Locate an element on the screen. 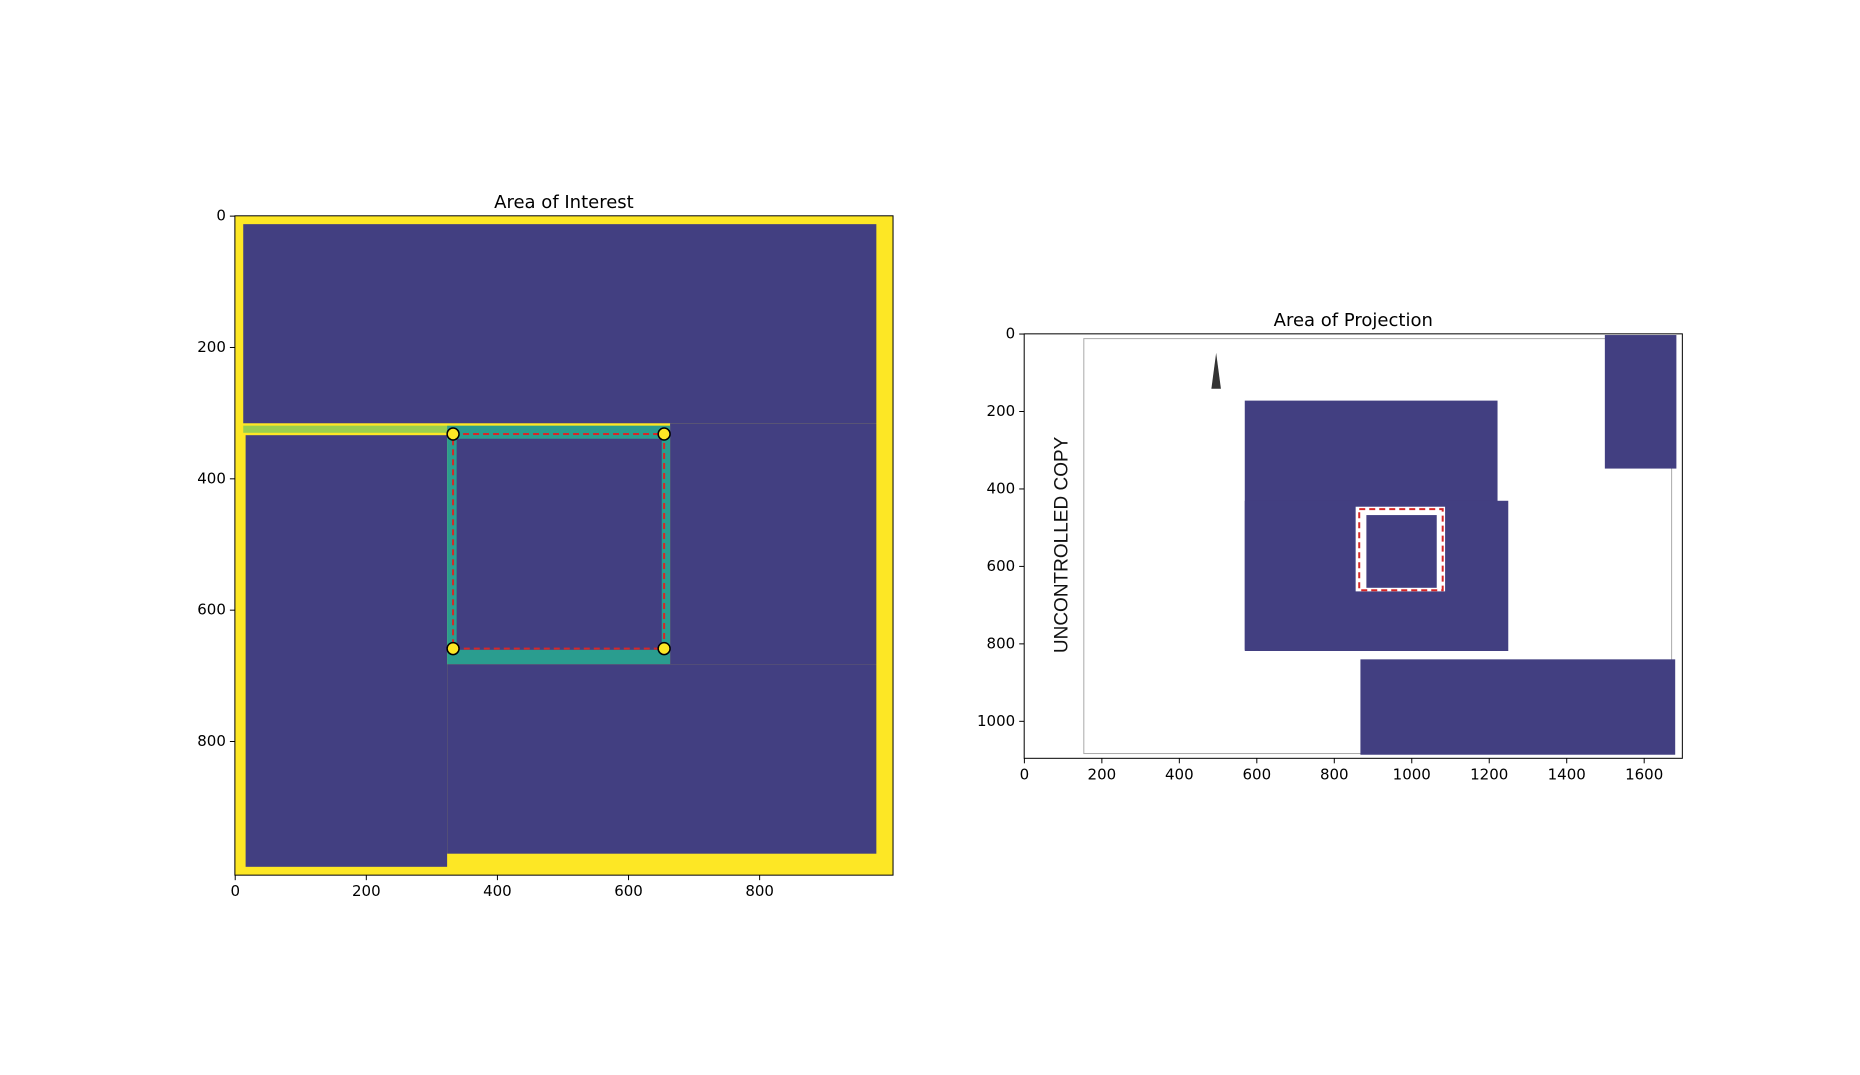  x-tick-label: 1200 is located at coordinates (1489, 774).